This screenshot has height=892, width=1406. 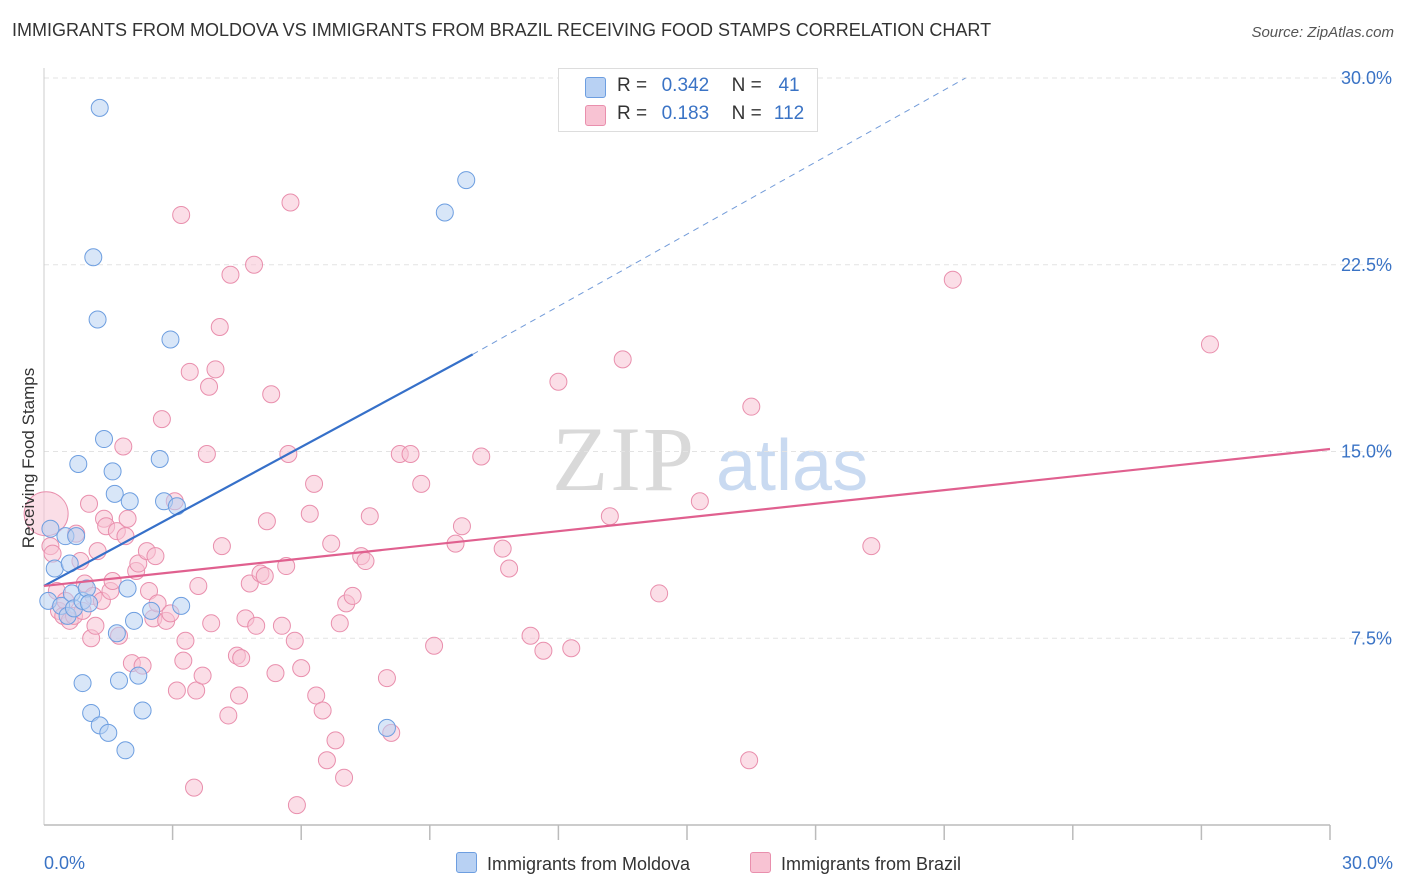 I want to click on legend-r-brazil: 0.183, so click(x=685, y=113).